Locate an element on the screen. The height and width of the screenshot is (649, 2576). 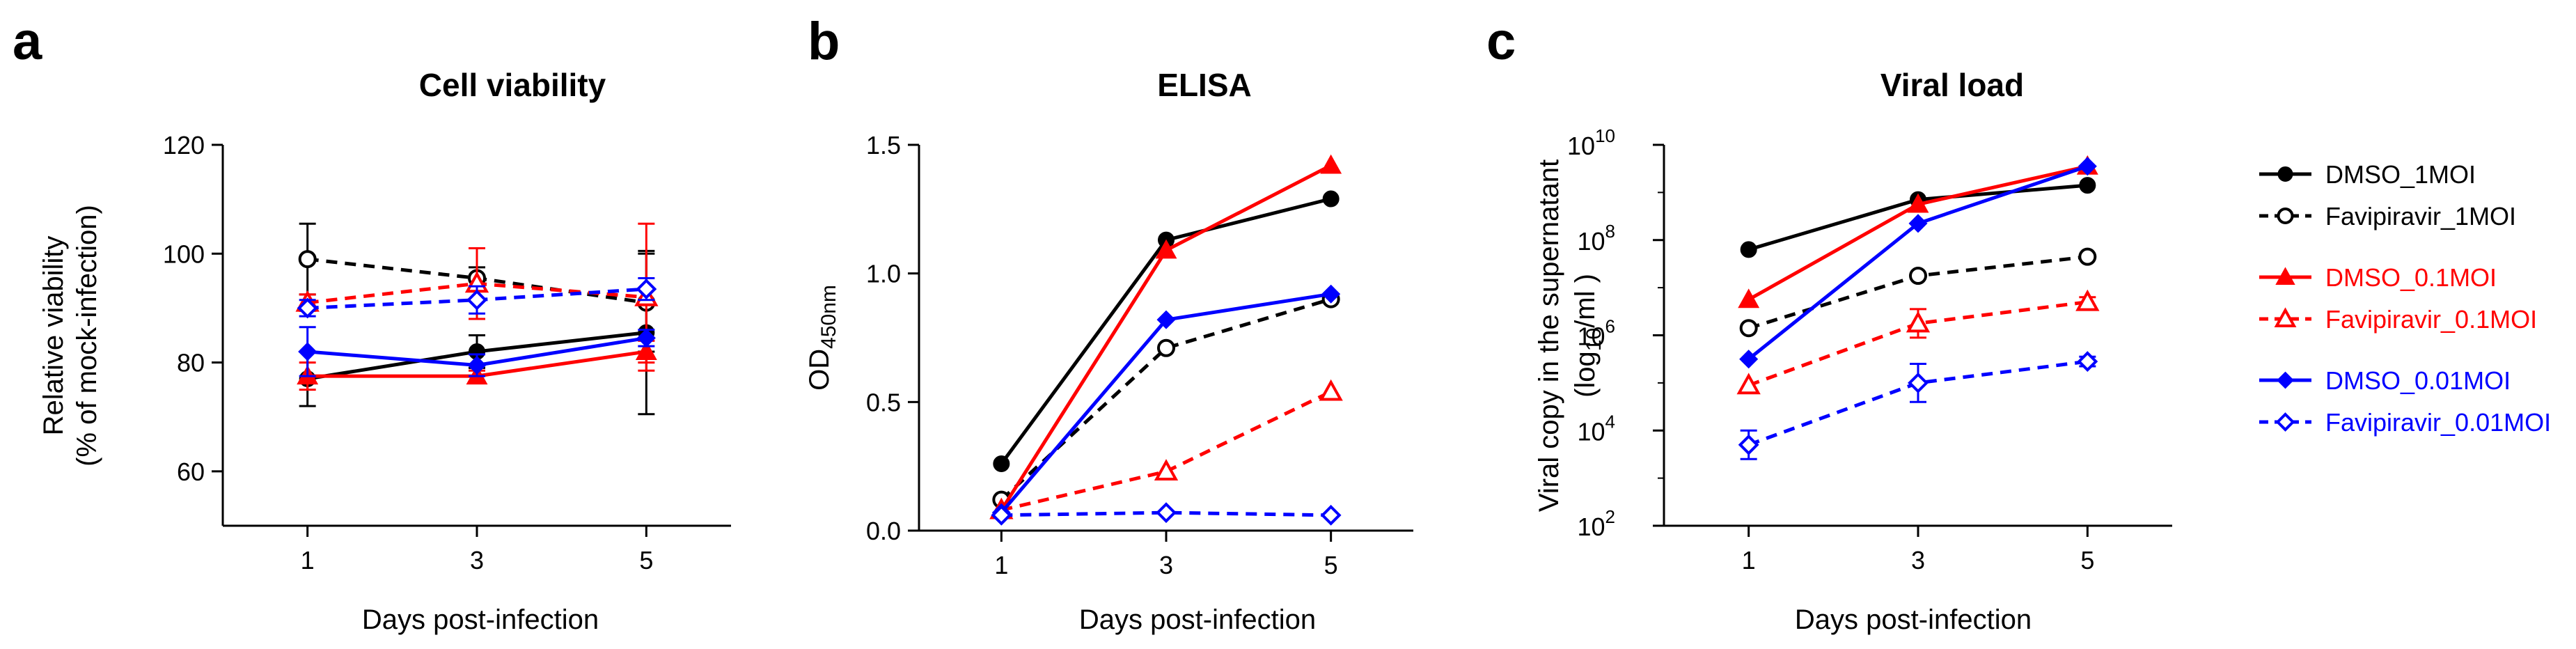
series-b-Favipiravir_0.01MOI is located at coordinates (1166, 514).